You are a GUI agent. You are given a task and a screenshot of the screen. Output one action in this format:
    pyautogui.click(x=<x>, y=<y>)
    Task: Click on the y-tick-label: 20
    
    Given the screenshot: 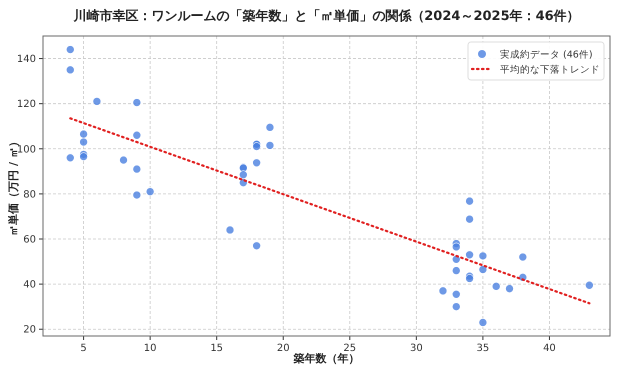 What is the action you would take?
    pyautogui.click(x=29, y=330)
    